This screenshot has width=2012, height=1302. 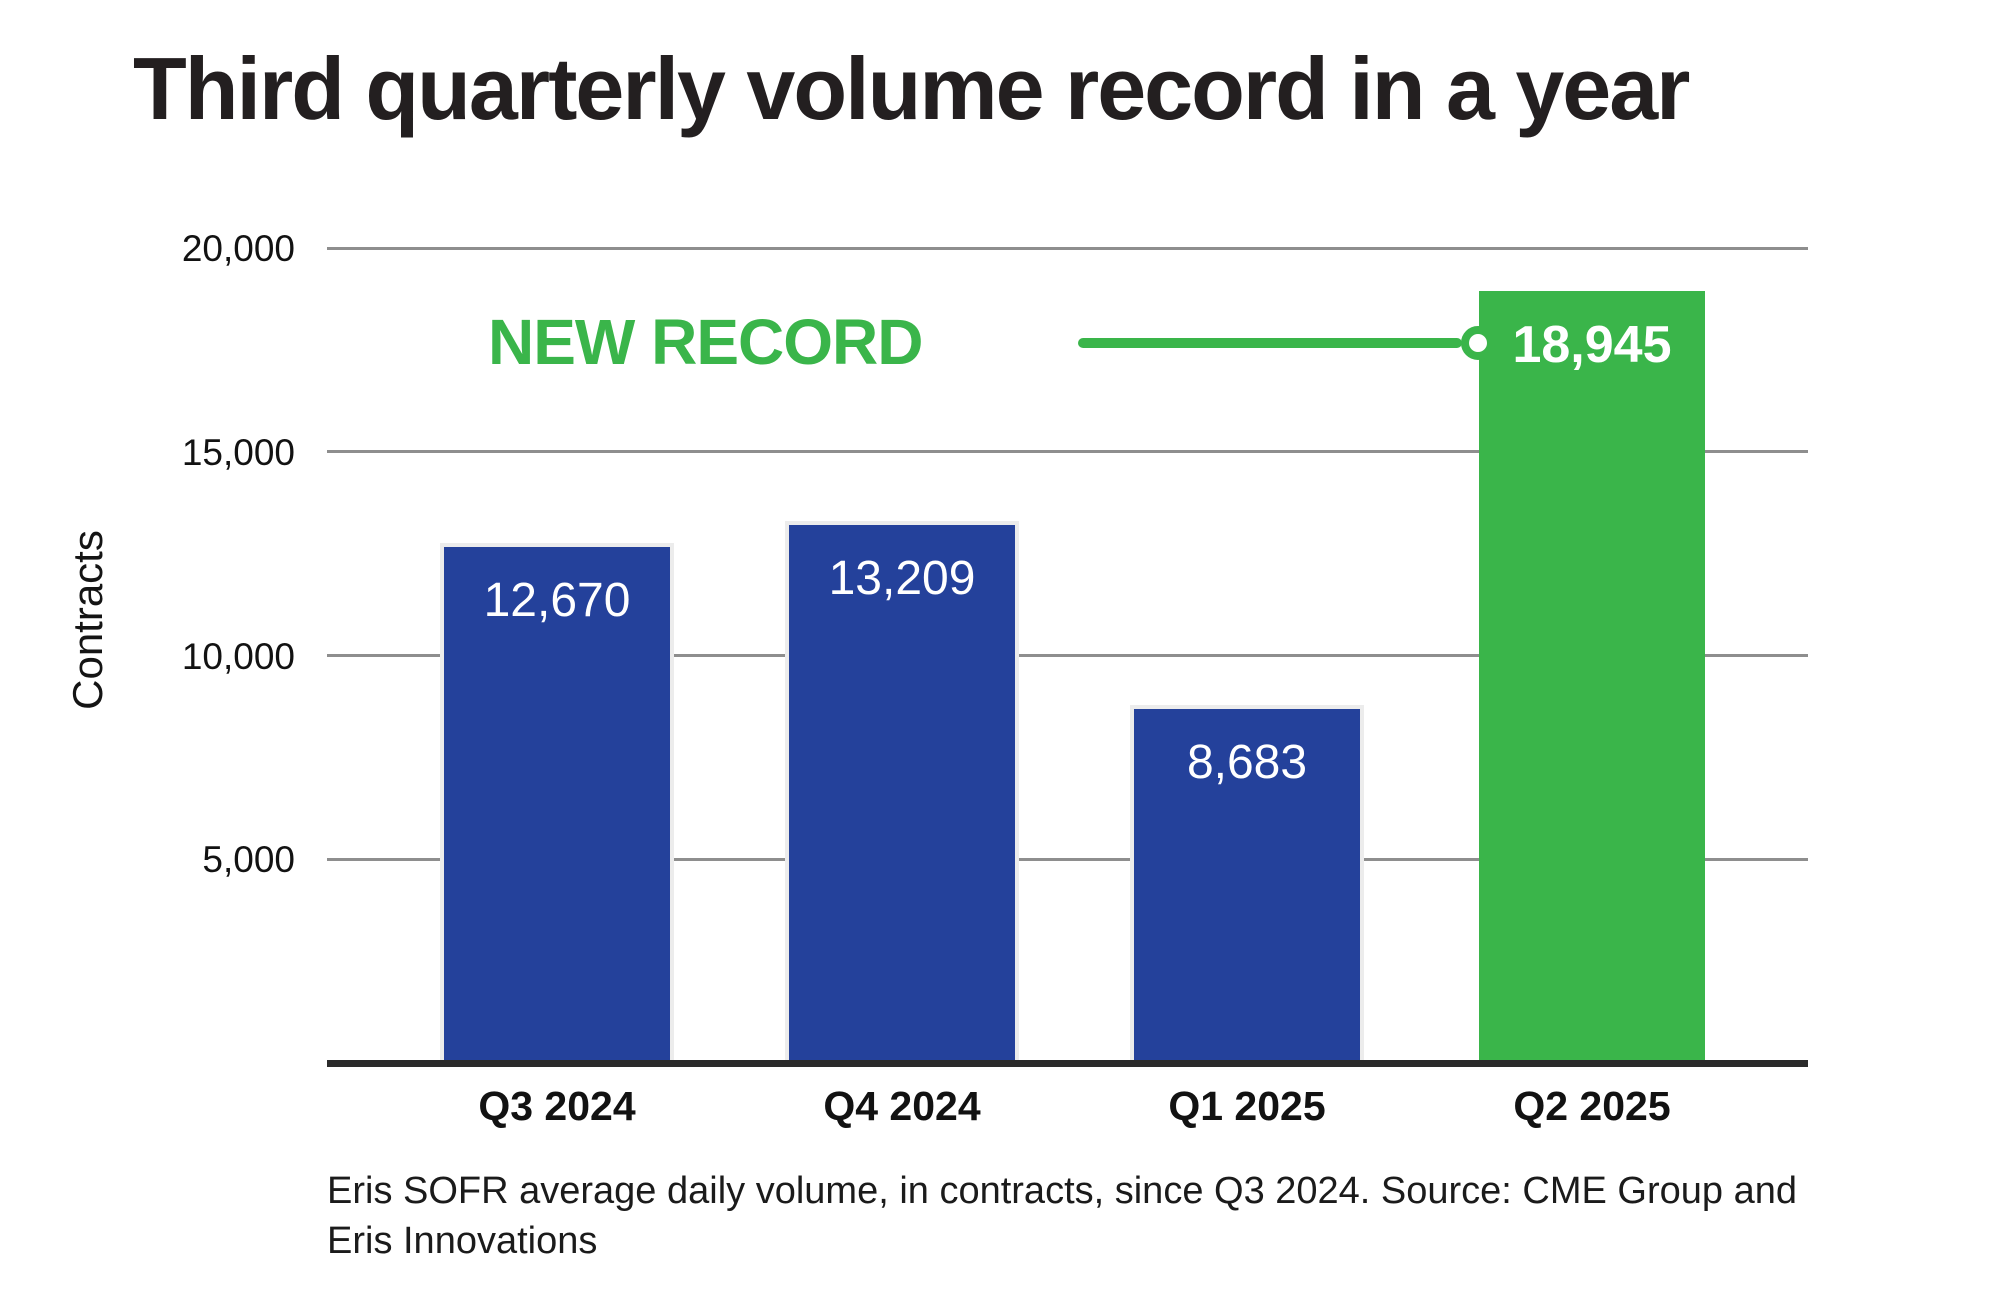 What do you see at coordinates (1592, 1106) in the screenshot?
I see `x-tick-label: Q2 2025` at bounding box center [1592, 1106].